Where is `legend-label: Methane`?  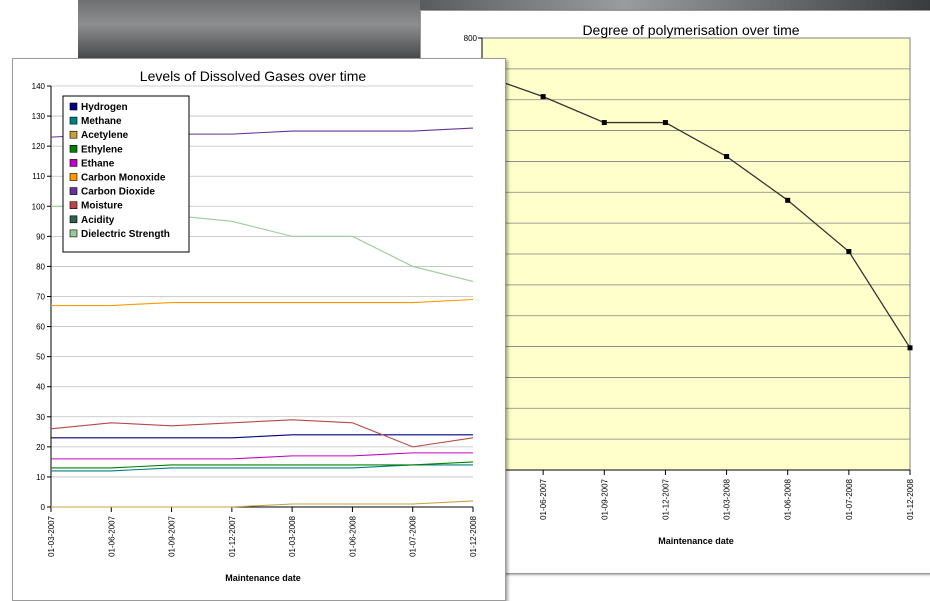
legend-label: Methane is located at coordinates (101, 121).